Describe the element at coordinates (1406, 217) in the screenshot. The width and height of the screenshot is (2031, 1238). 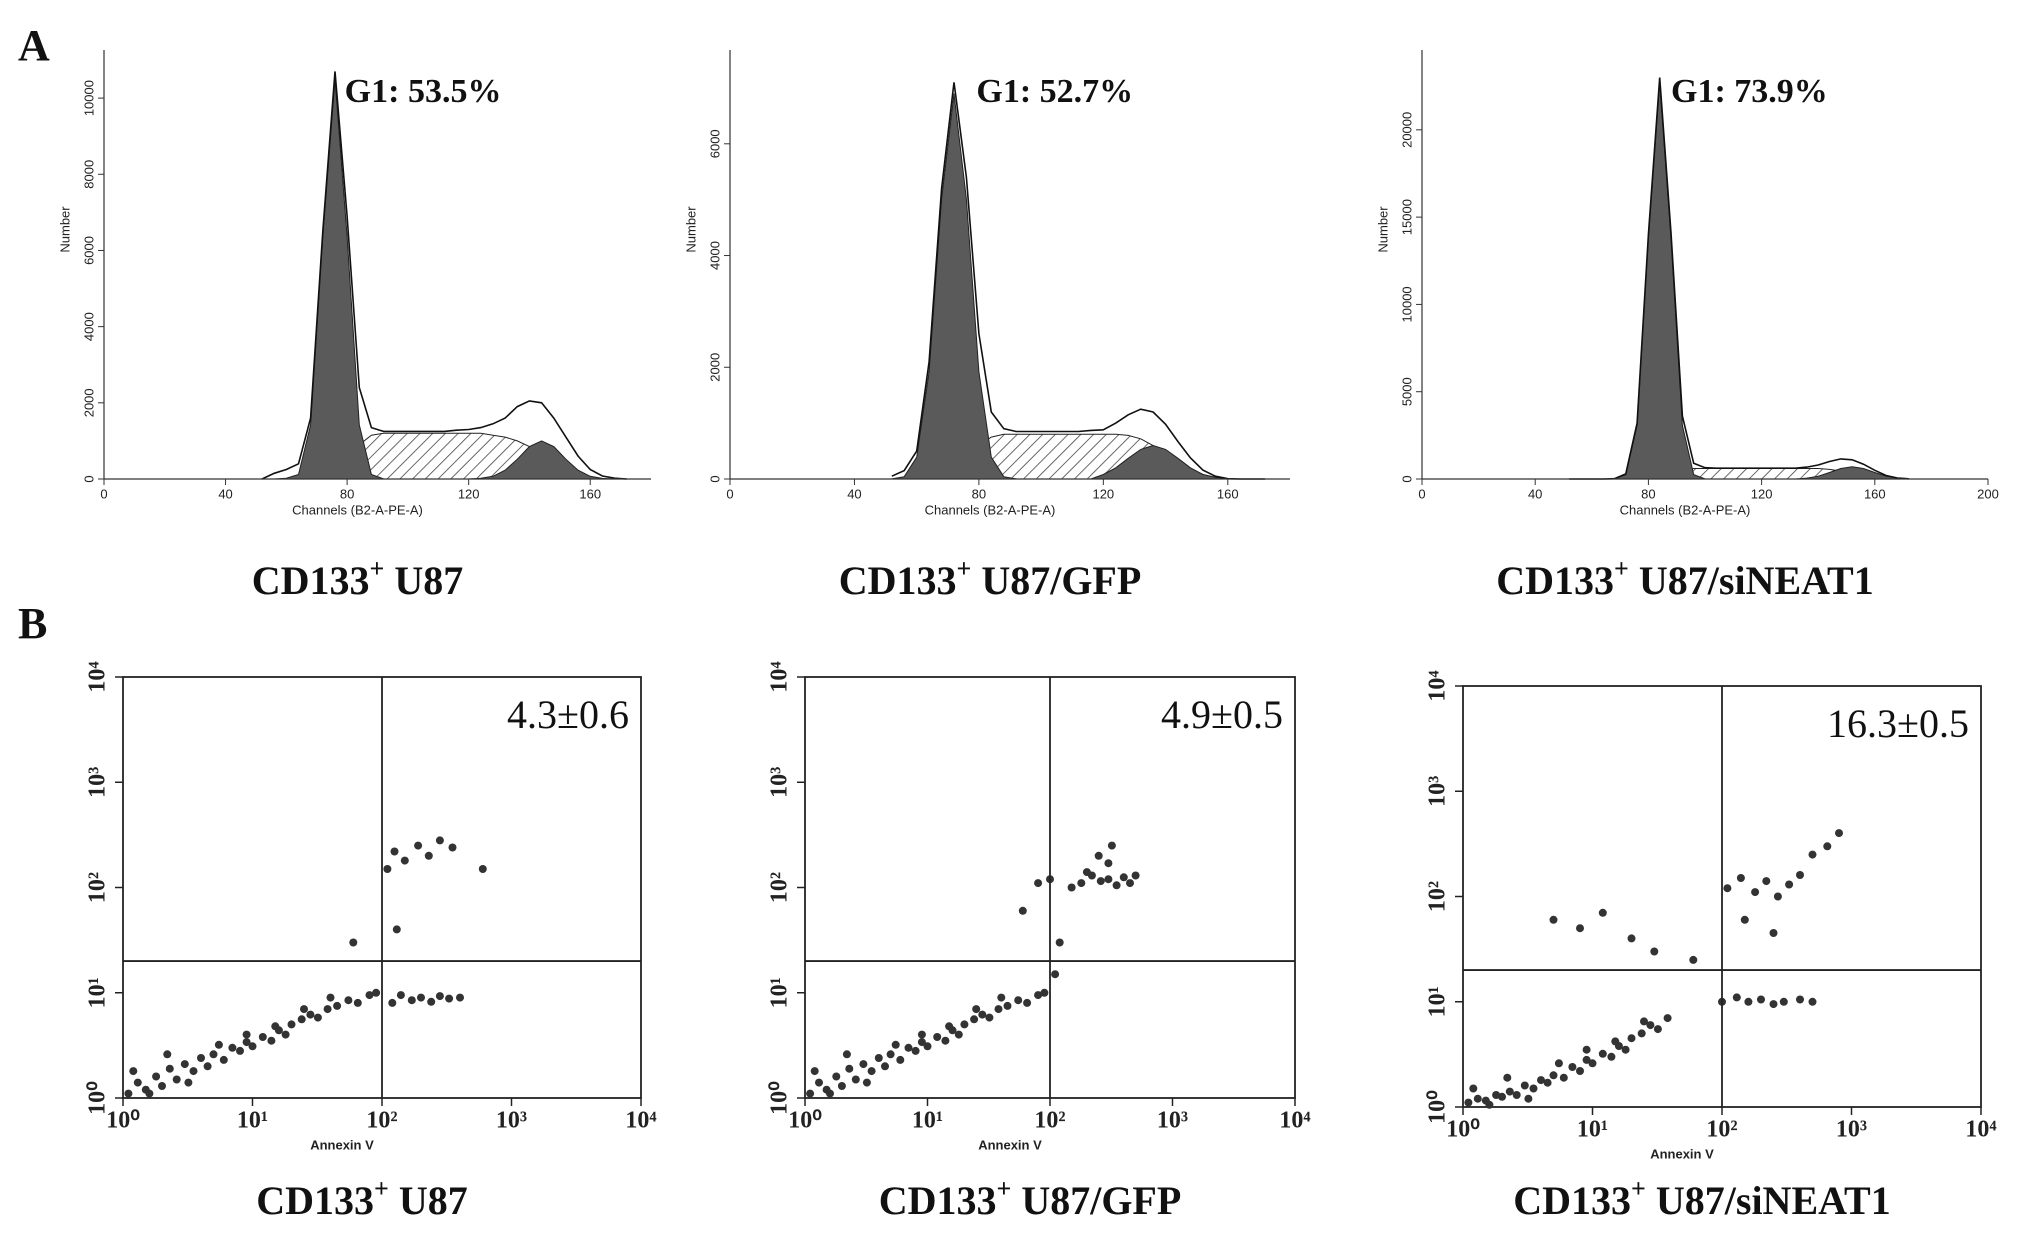
I see `y-tick-label: 15000` at that location.